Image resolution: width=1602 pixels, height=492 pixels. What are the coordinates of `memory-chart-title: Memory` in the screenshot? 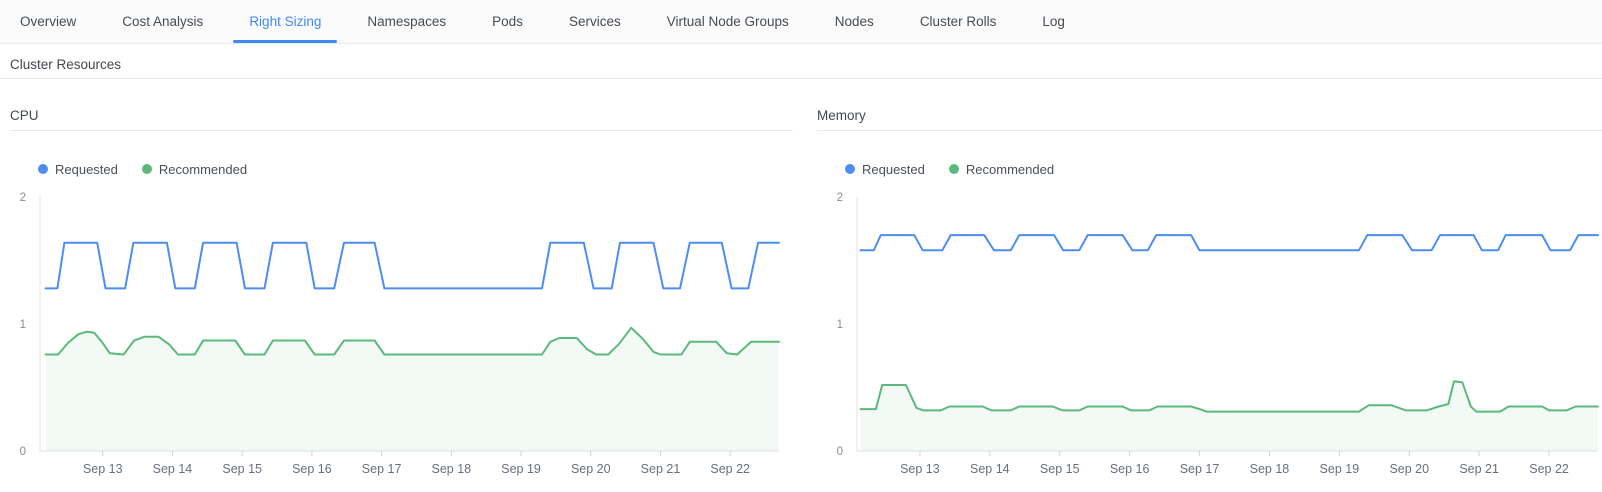 It's located at (1209, 119).